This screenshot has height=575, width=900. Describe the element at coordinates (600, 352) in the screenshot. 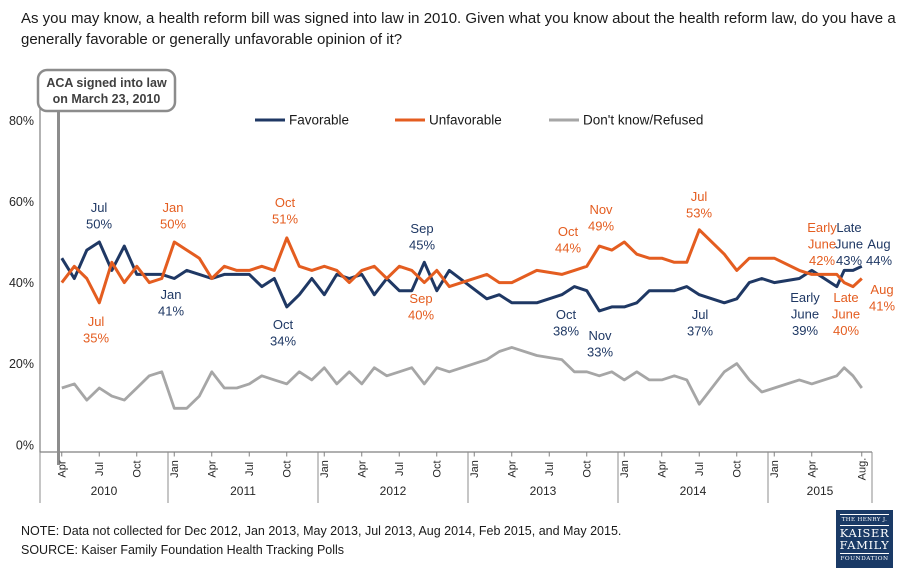

I see `svg-text: 33%` at that location.